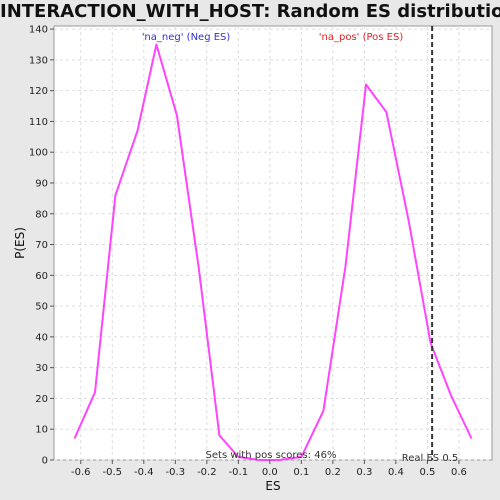 The height and width of the screenshot is (500, 500). What do you see at coordinates (272, 486) in the screenshot?
I see `x-axis-title: ES` at bounding box center [272, 486].